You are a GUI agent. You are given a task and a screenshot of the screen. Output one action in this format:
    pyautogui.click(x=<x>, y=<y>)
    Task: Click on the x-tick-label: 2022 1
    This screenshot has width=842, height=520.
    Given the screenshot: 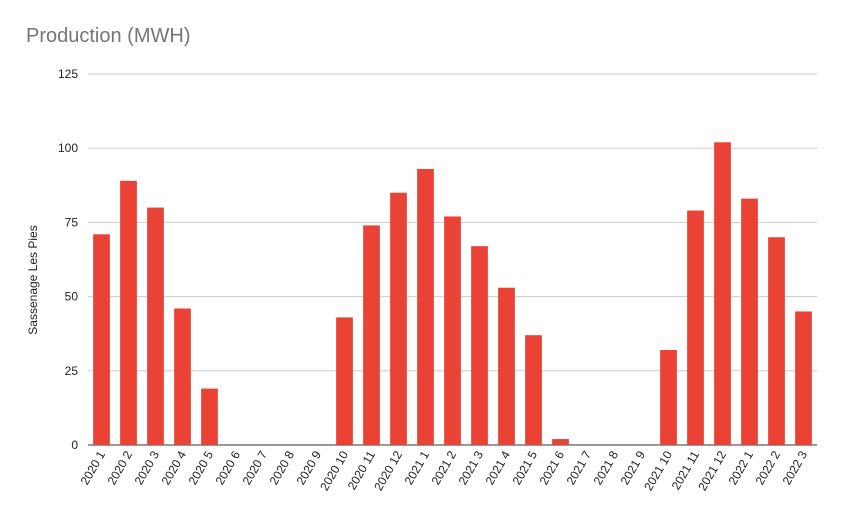 What is the action you would take?
    pyautogui.click(x=741, y=467)
    